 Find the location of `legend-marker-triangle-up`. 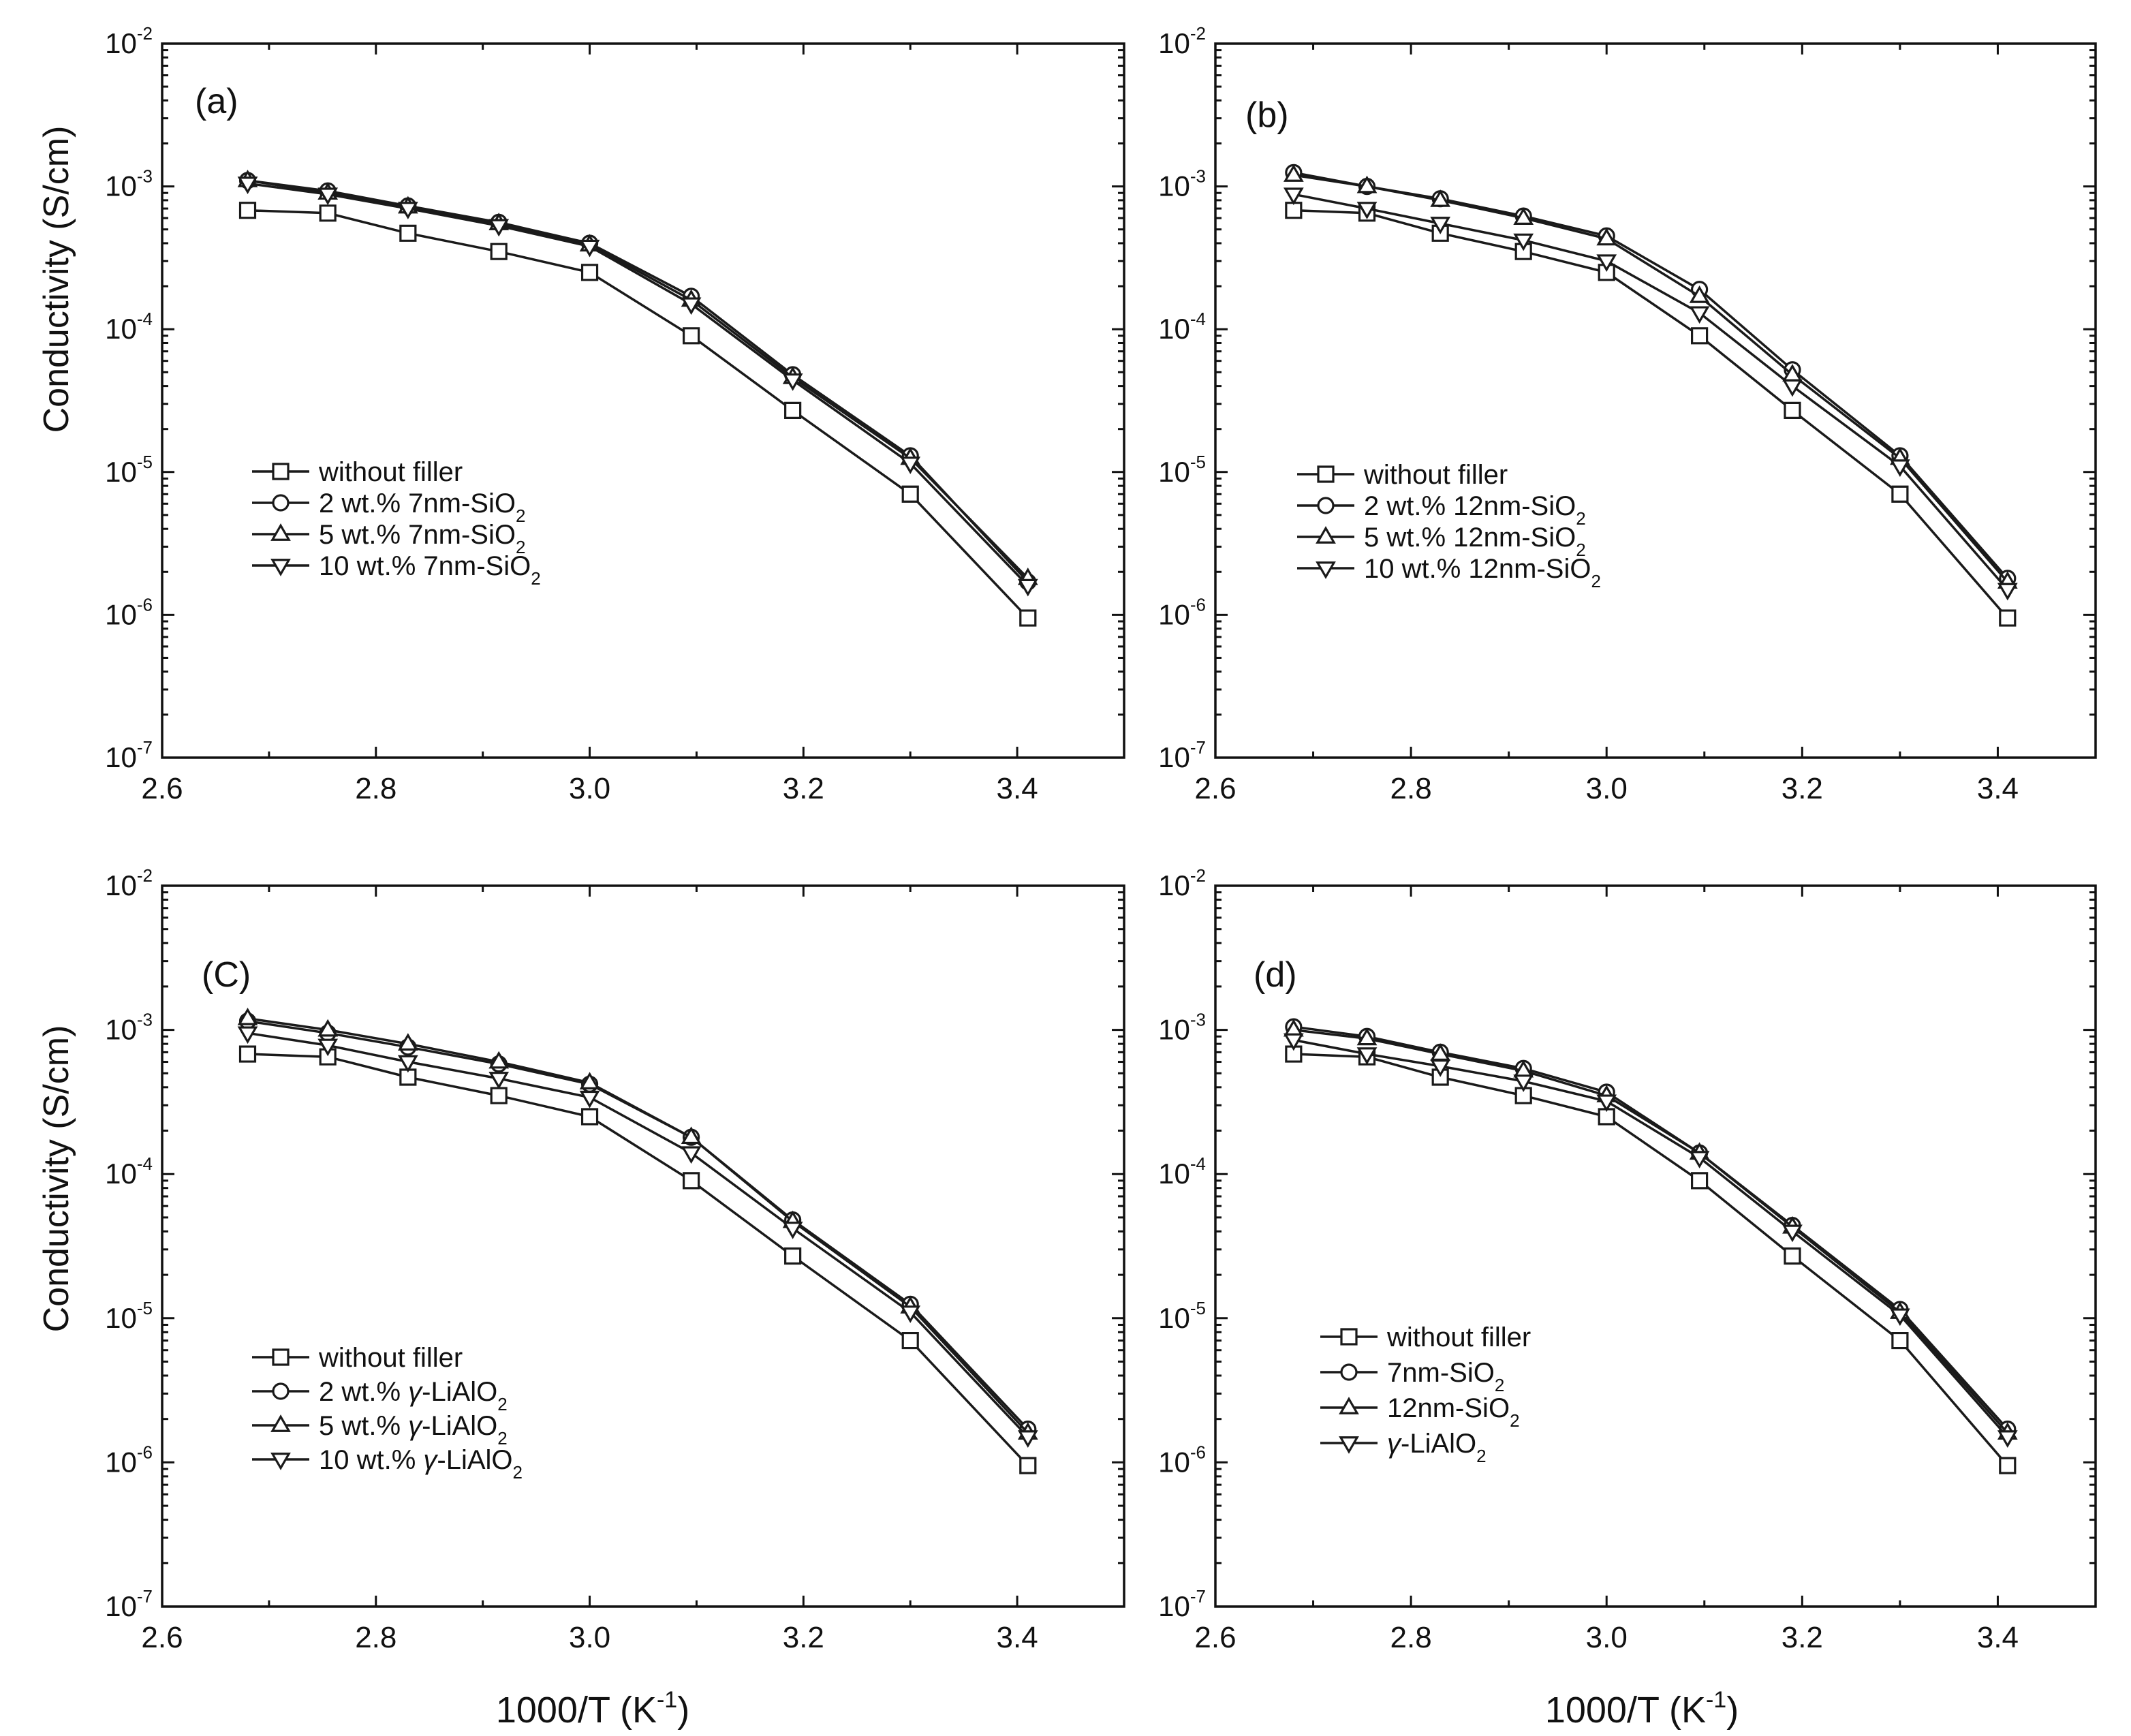

legend-marker-triangle-up is located at coordinates (280, 532).